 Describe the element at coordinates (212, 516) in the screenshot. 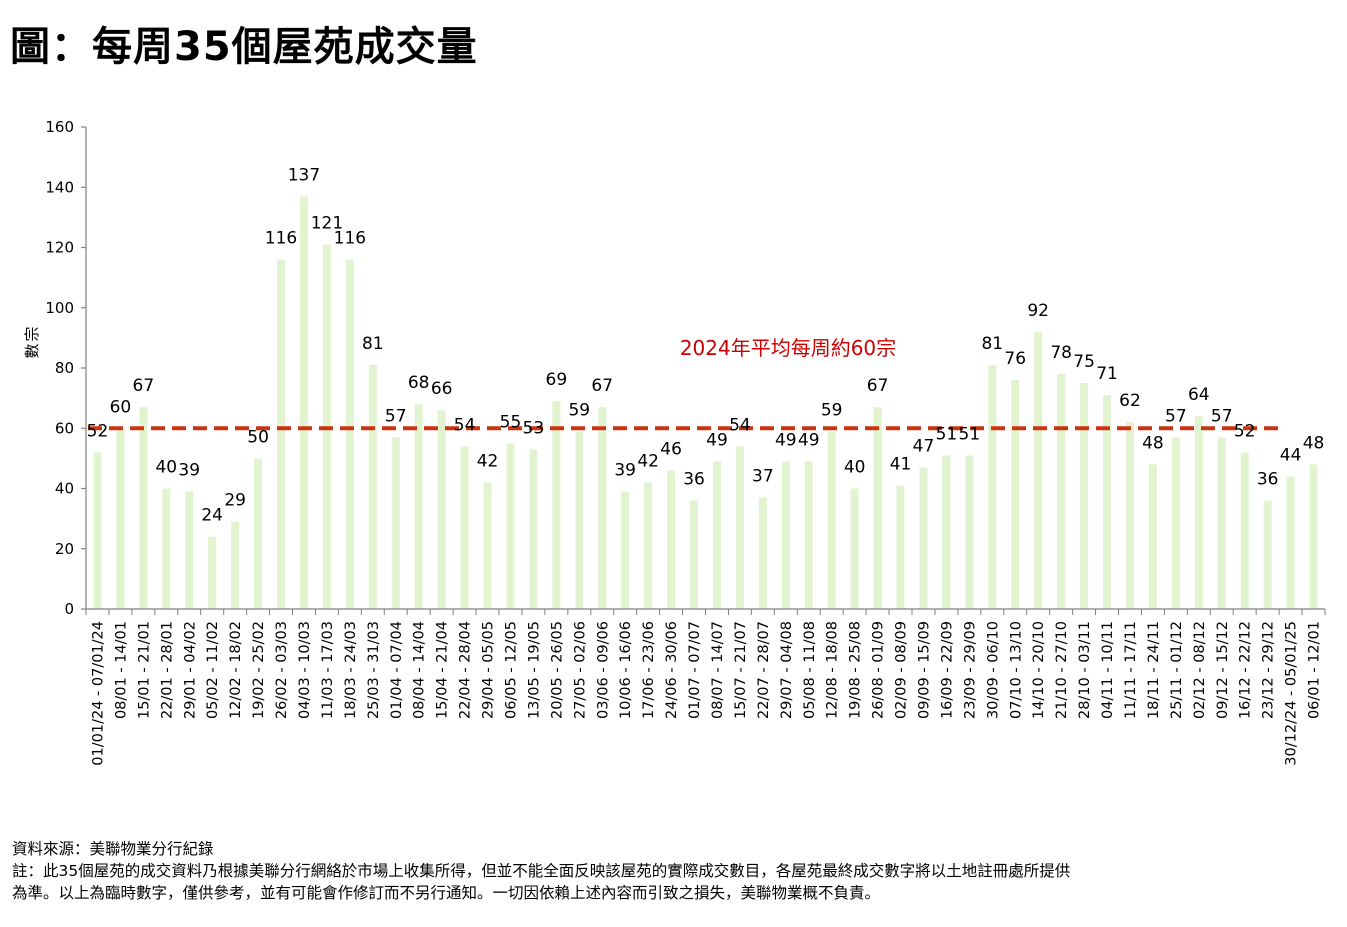

I see `data-label: 24` at that location.